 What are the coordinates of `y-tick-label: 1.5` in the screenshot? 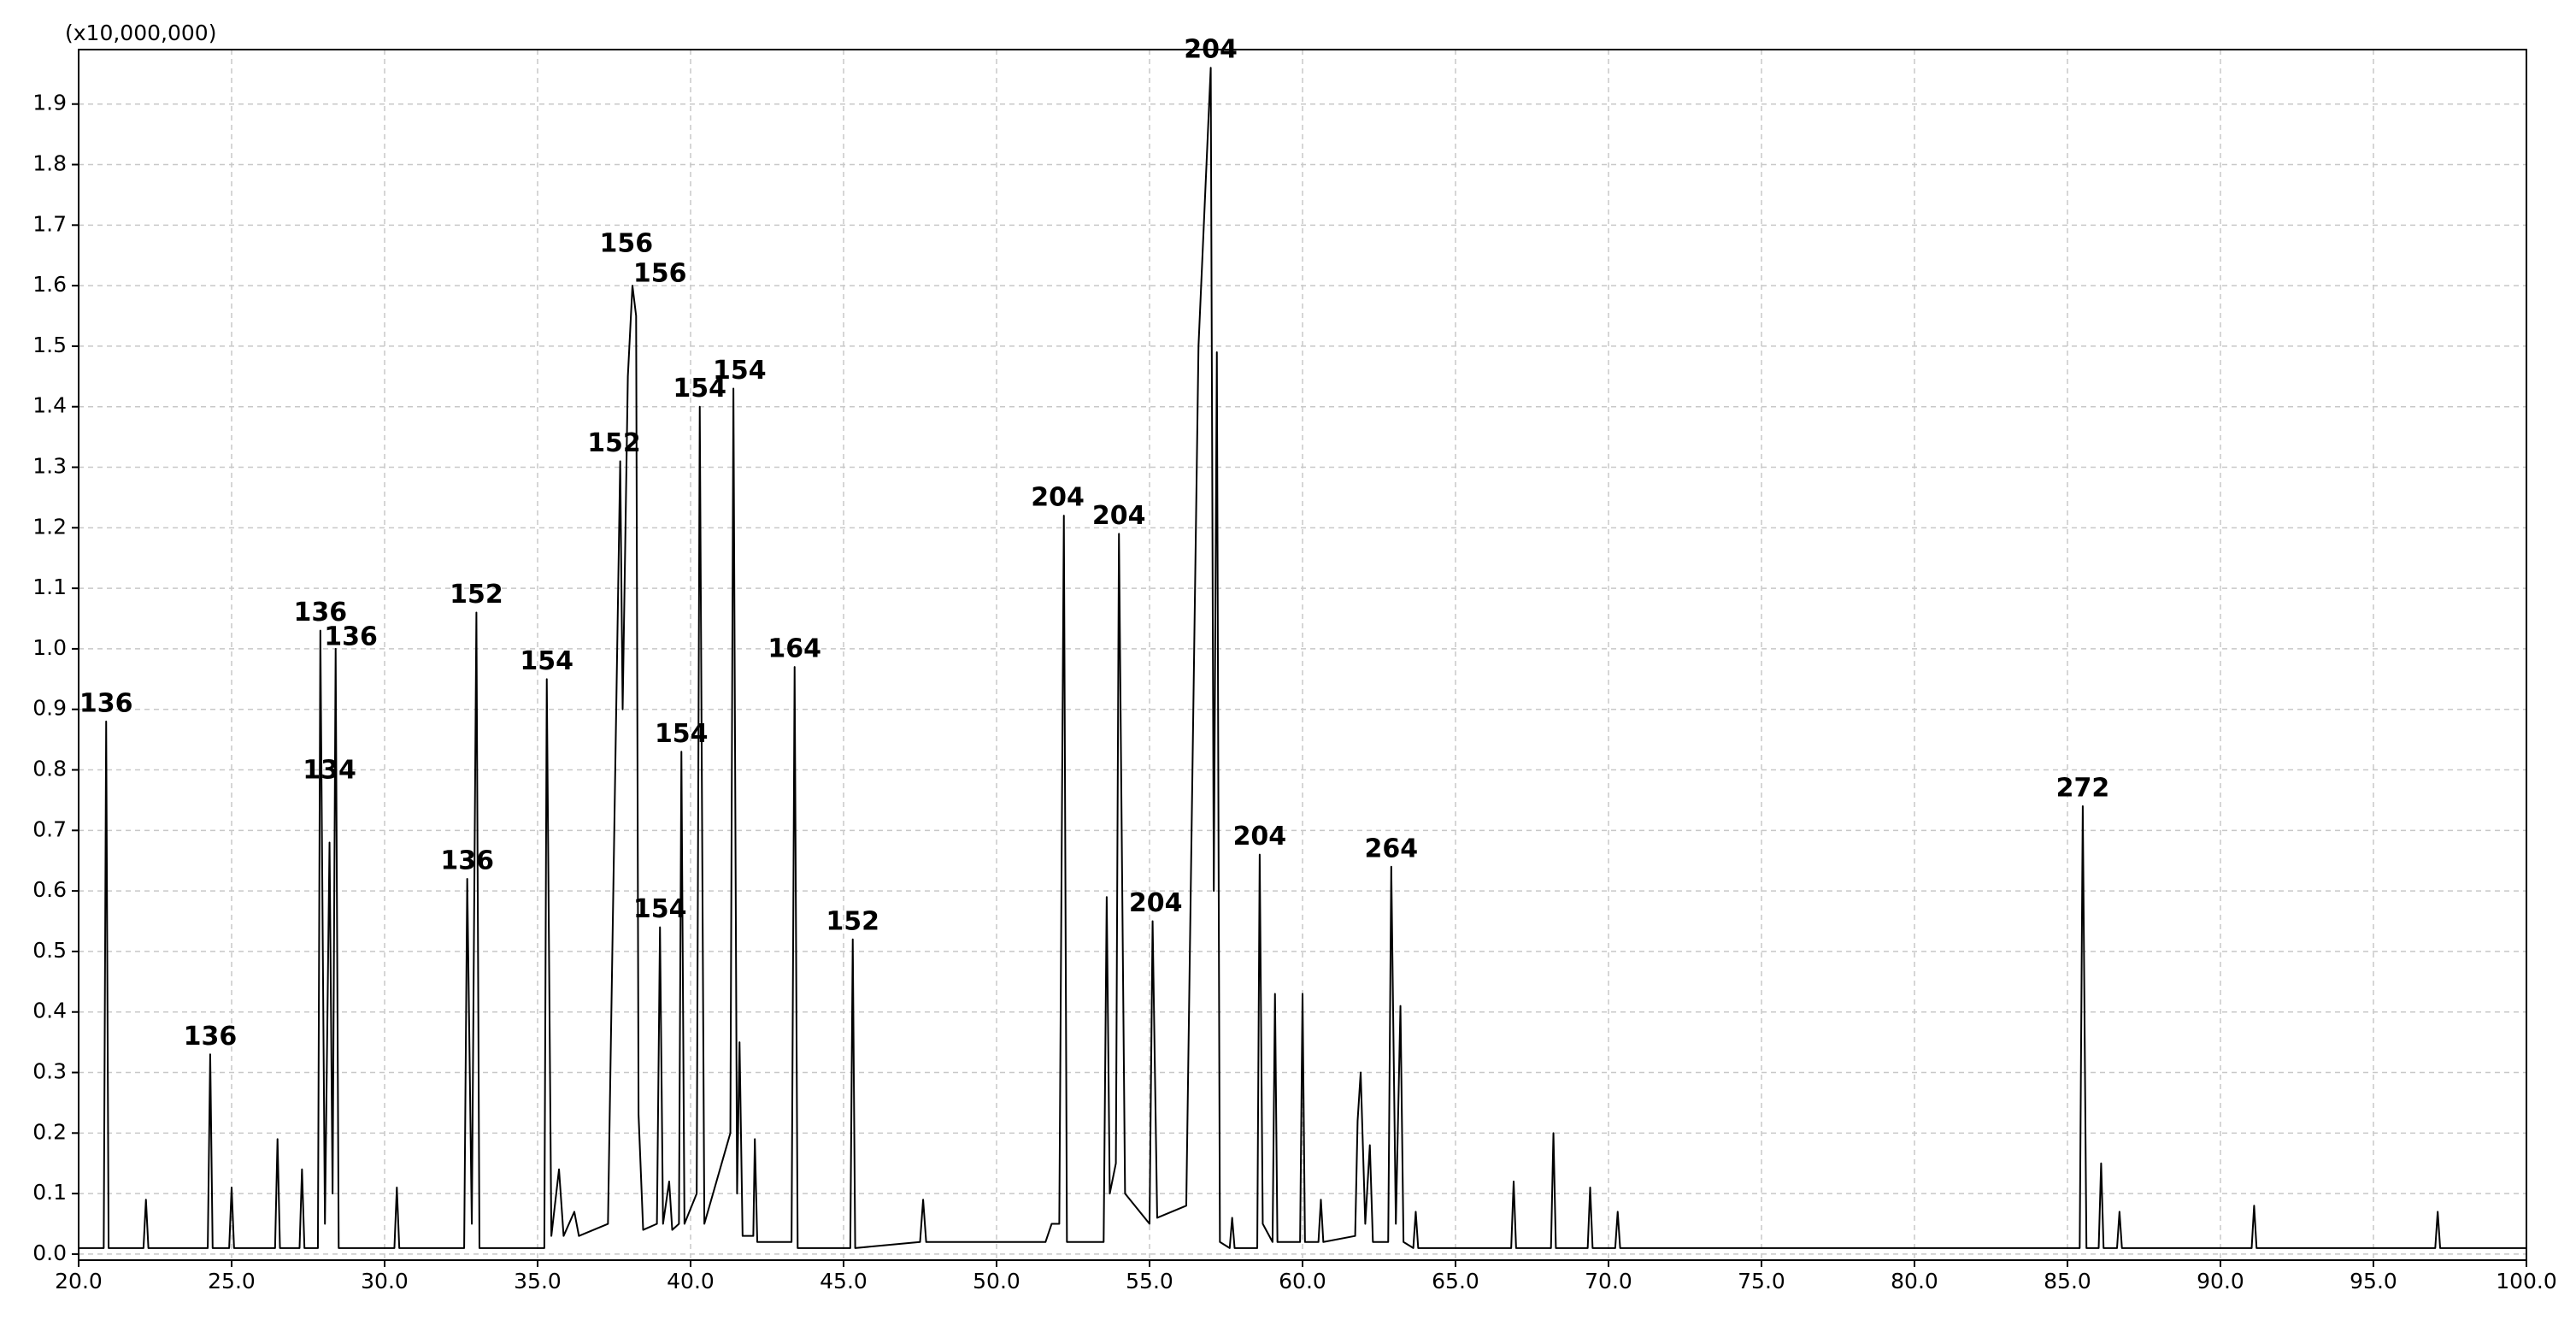 It's located at (49, 345).